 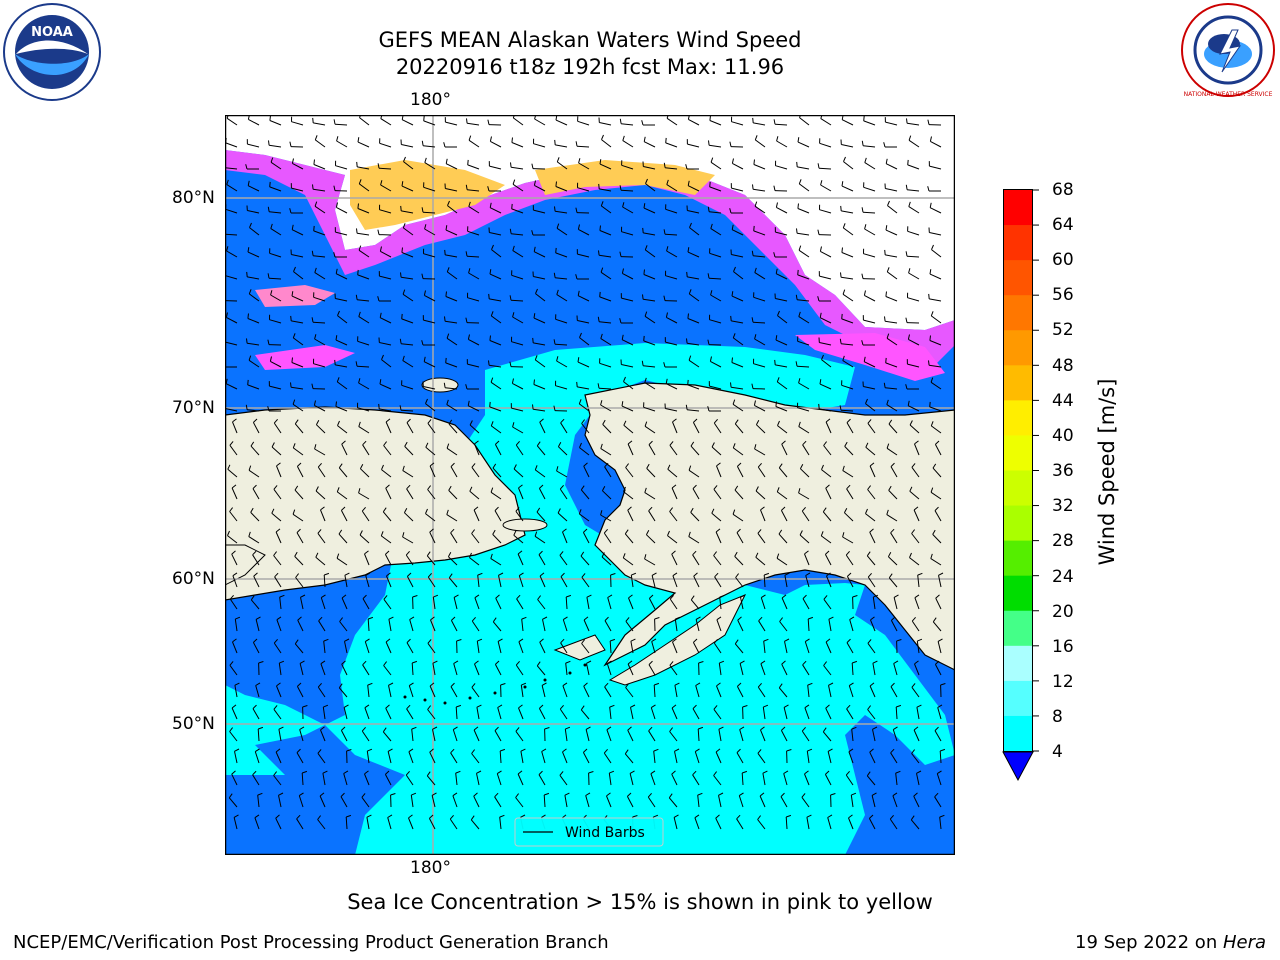 I want to click on cb-tick-label: 16, so click(x=1063, y=647).